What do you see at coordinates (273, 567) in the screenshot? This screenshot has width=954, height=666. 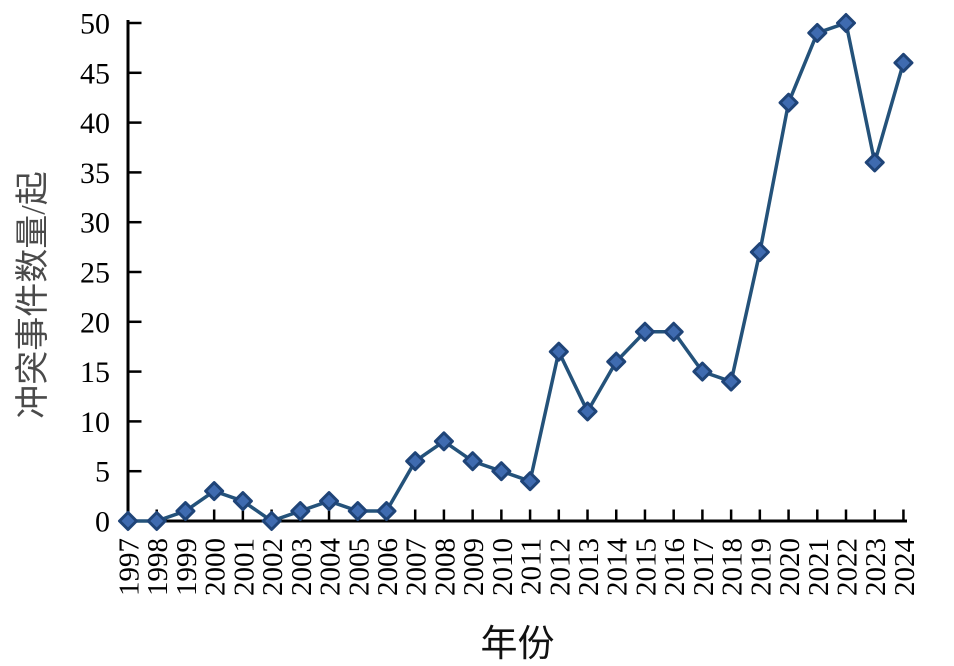 I see `x-tick-label: 2002` at bounding box center [273, 567].